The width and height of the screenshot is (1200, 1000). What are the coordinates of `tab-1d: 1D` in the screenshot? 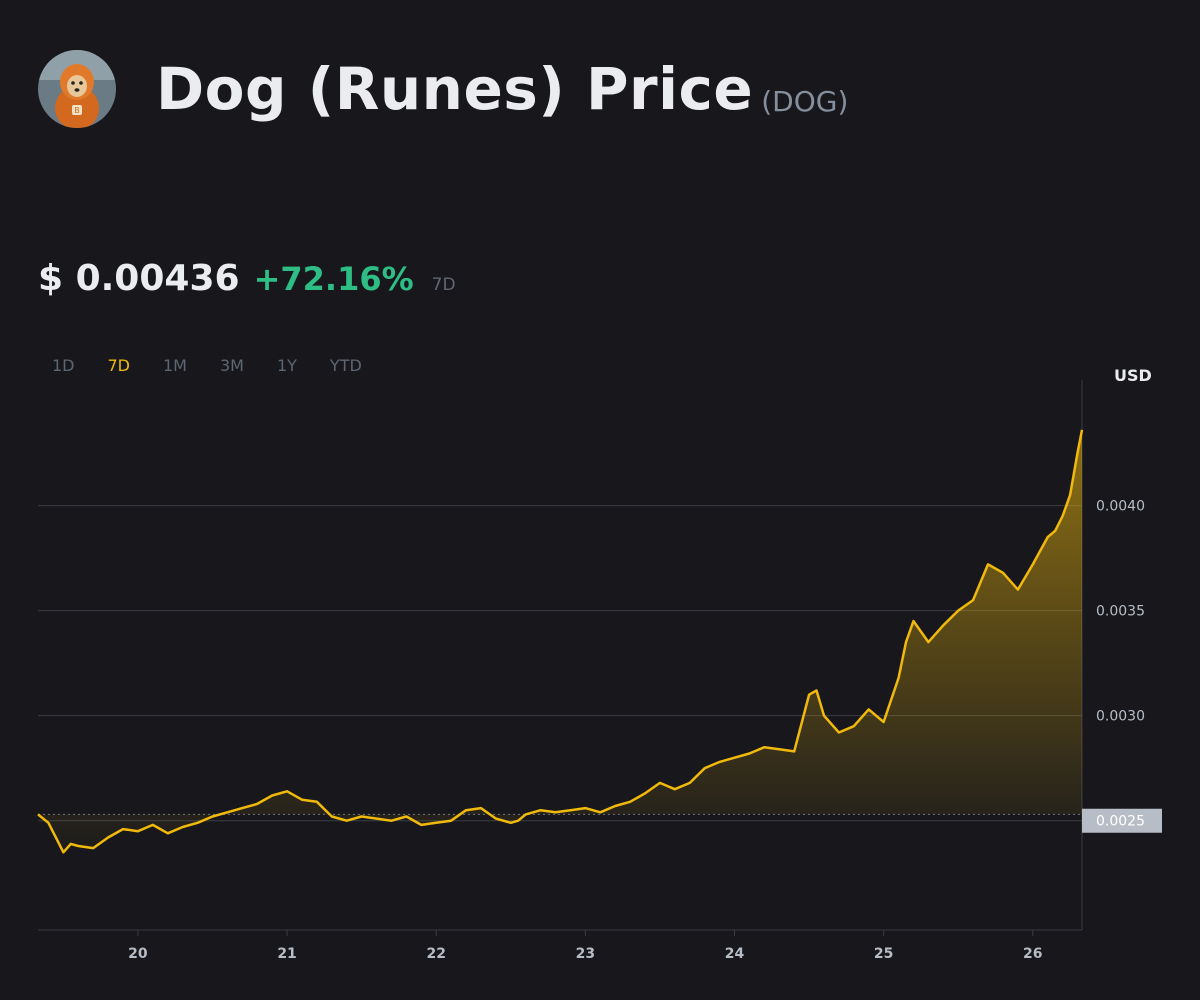 It's located at (63, 365).